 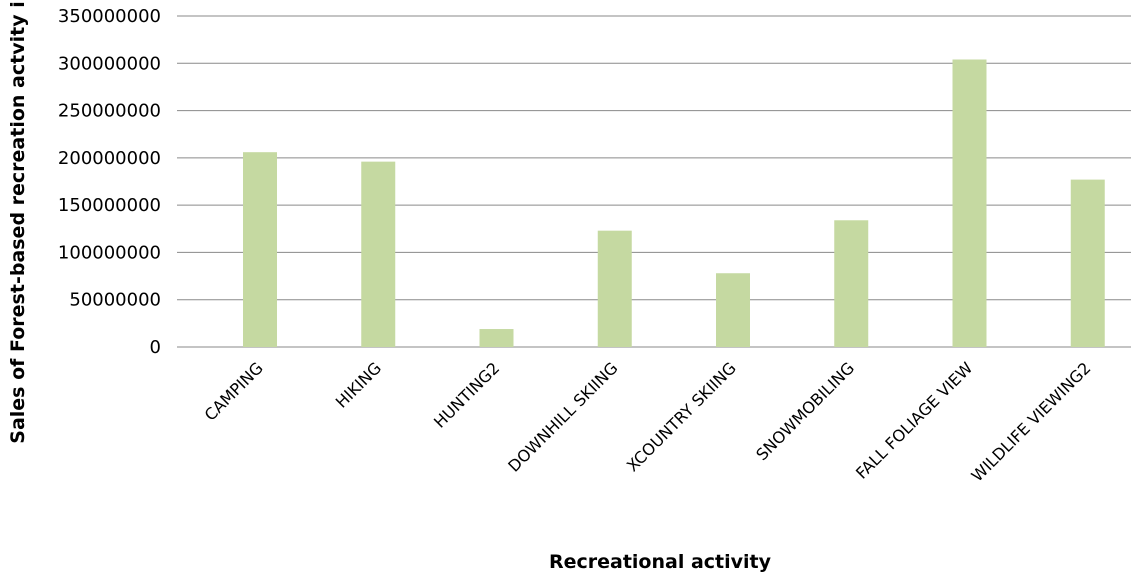 What do you see at coordinates (234, 391) in the screenshot?
I see `x-tick-label: CAMPING` at bounding box center [234, 391].